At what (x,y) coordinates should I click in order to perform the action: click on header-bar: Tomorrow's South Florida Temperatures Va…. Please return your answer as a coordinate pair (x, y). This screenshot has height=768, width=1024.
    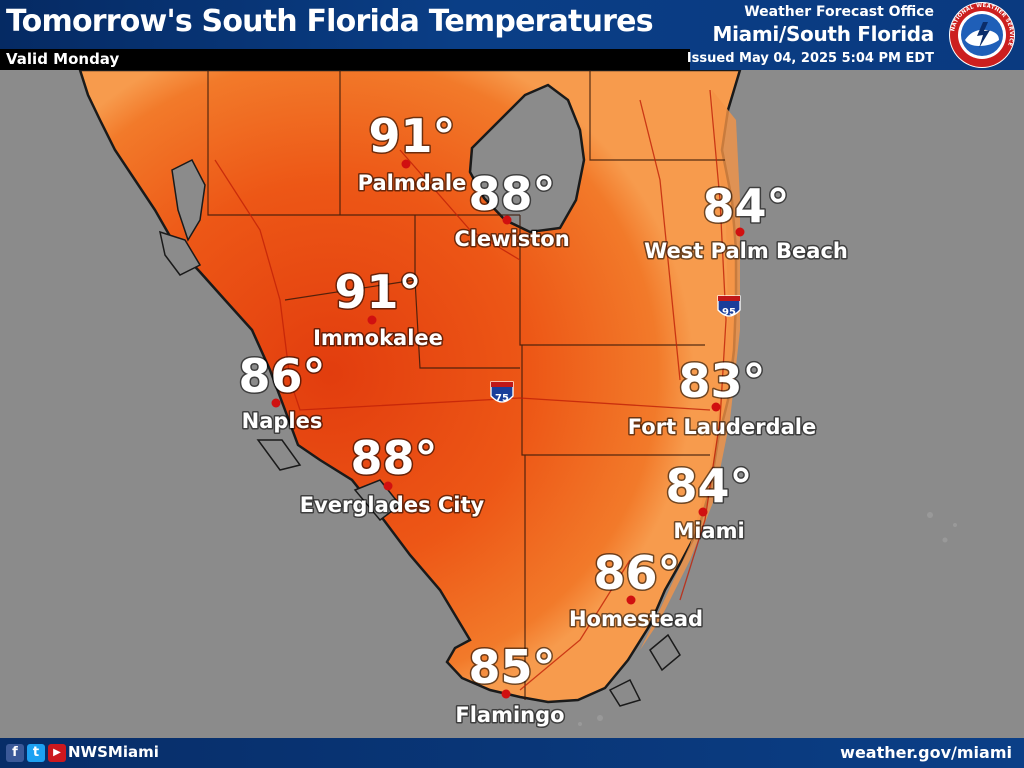
    Looking at the image, I should click on (512, 35).